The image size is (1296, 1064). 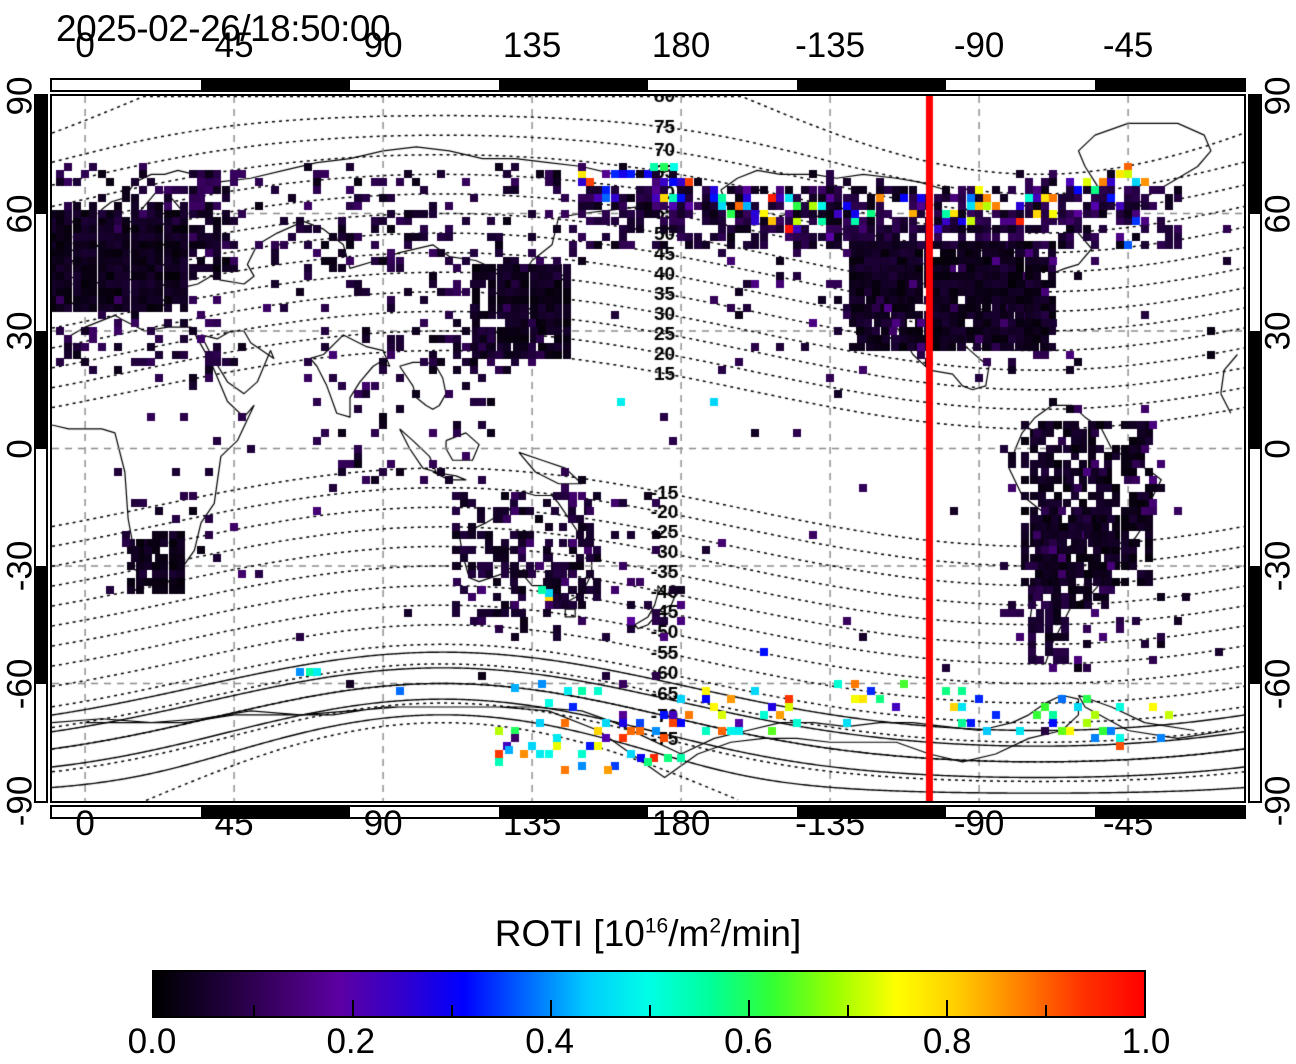 I want to click on page-title: 2025-02-26/18:50:00, so click(x=223, y=28).